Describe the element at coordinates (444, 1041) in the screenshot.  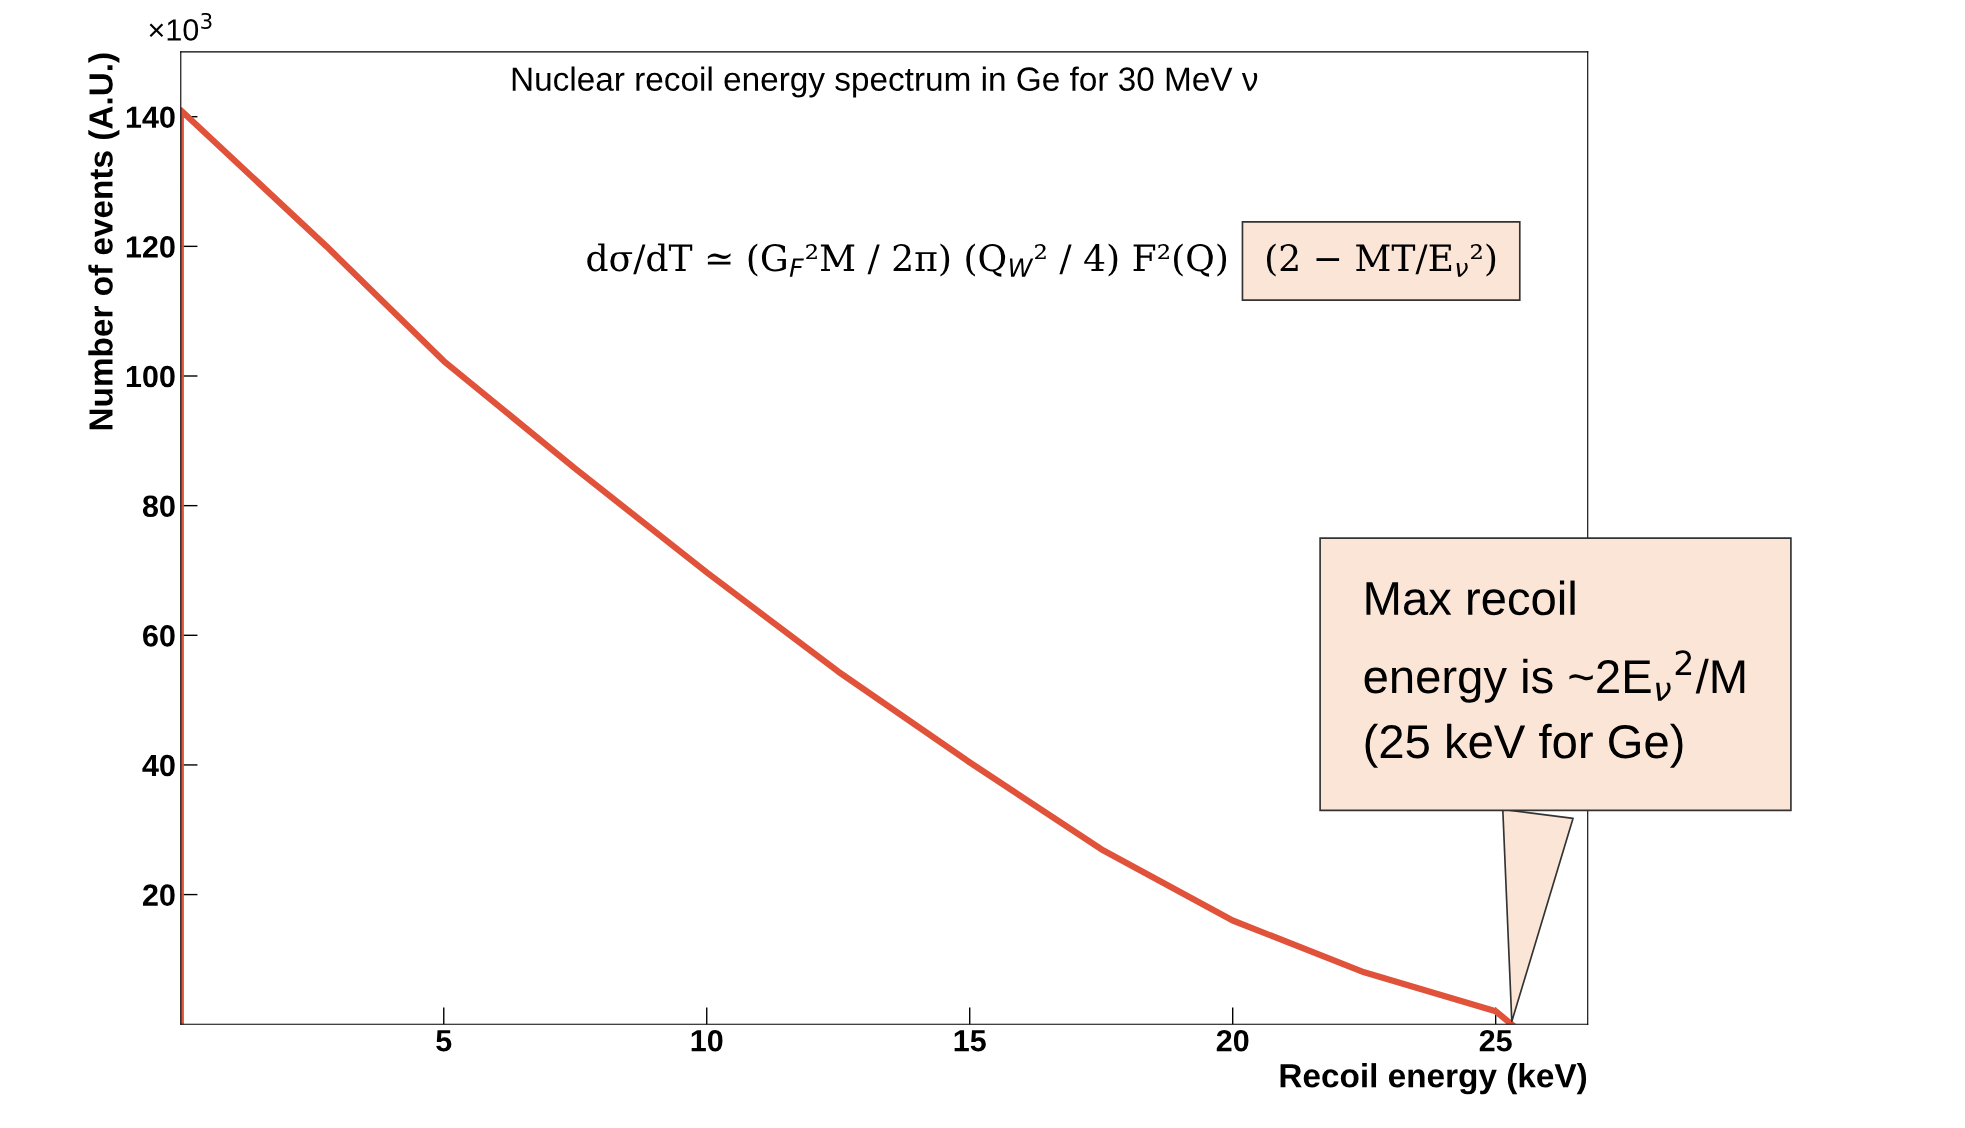
I see `x-tick-label: 5` at that location.